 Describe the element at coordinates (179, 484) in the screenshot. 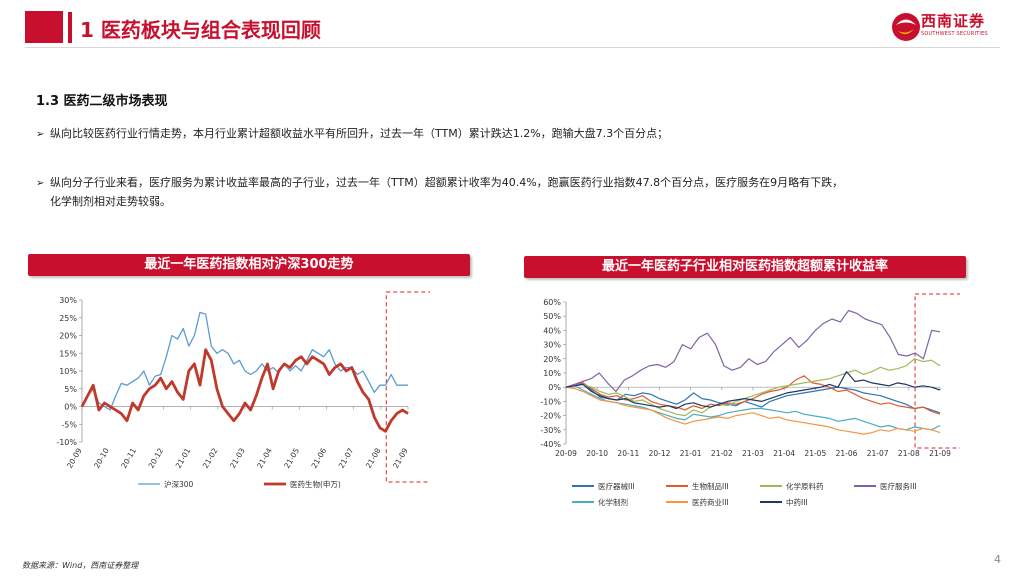

I see `legend-label: 沪深300` at that location.